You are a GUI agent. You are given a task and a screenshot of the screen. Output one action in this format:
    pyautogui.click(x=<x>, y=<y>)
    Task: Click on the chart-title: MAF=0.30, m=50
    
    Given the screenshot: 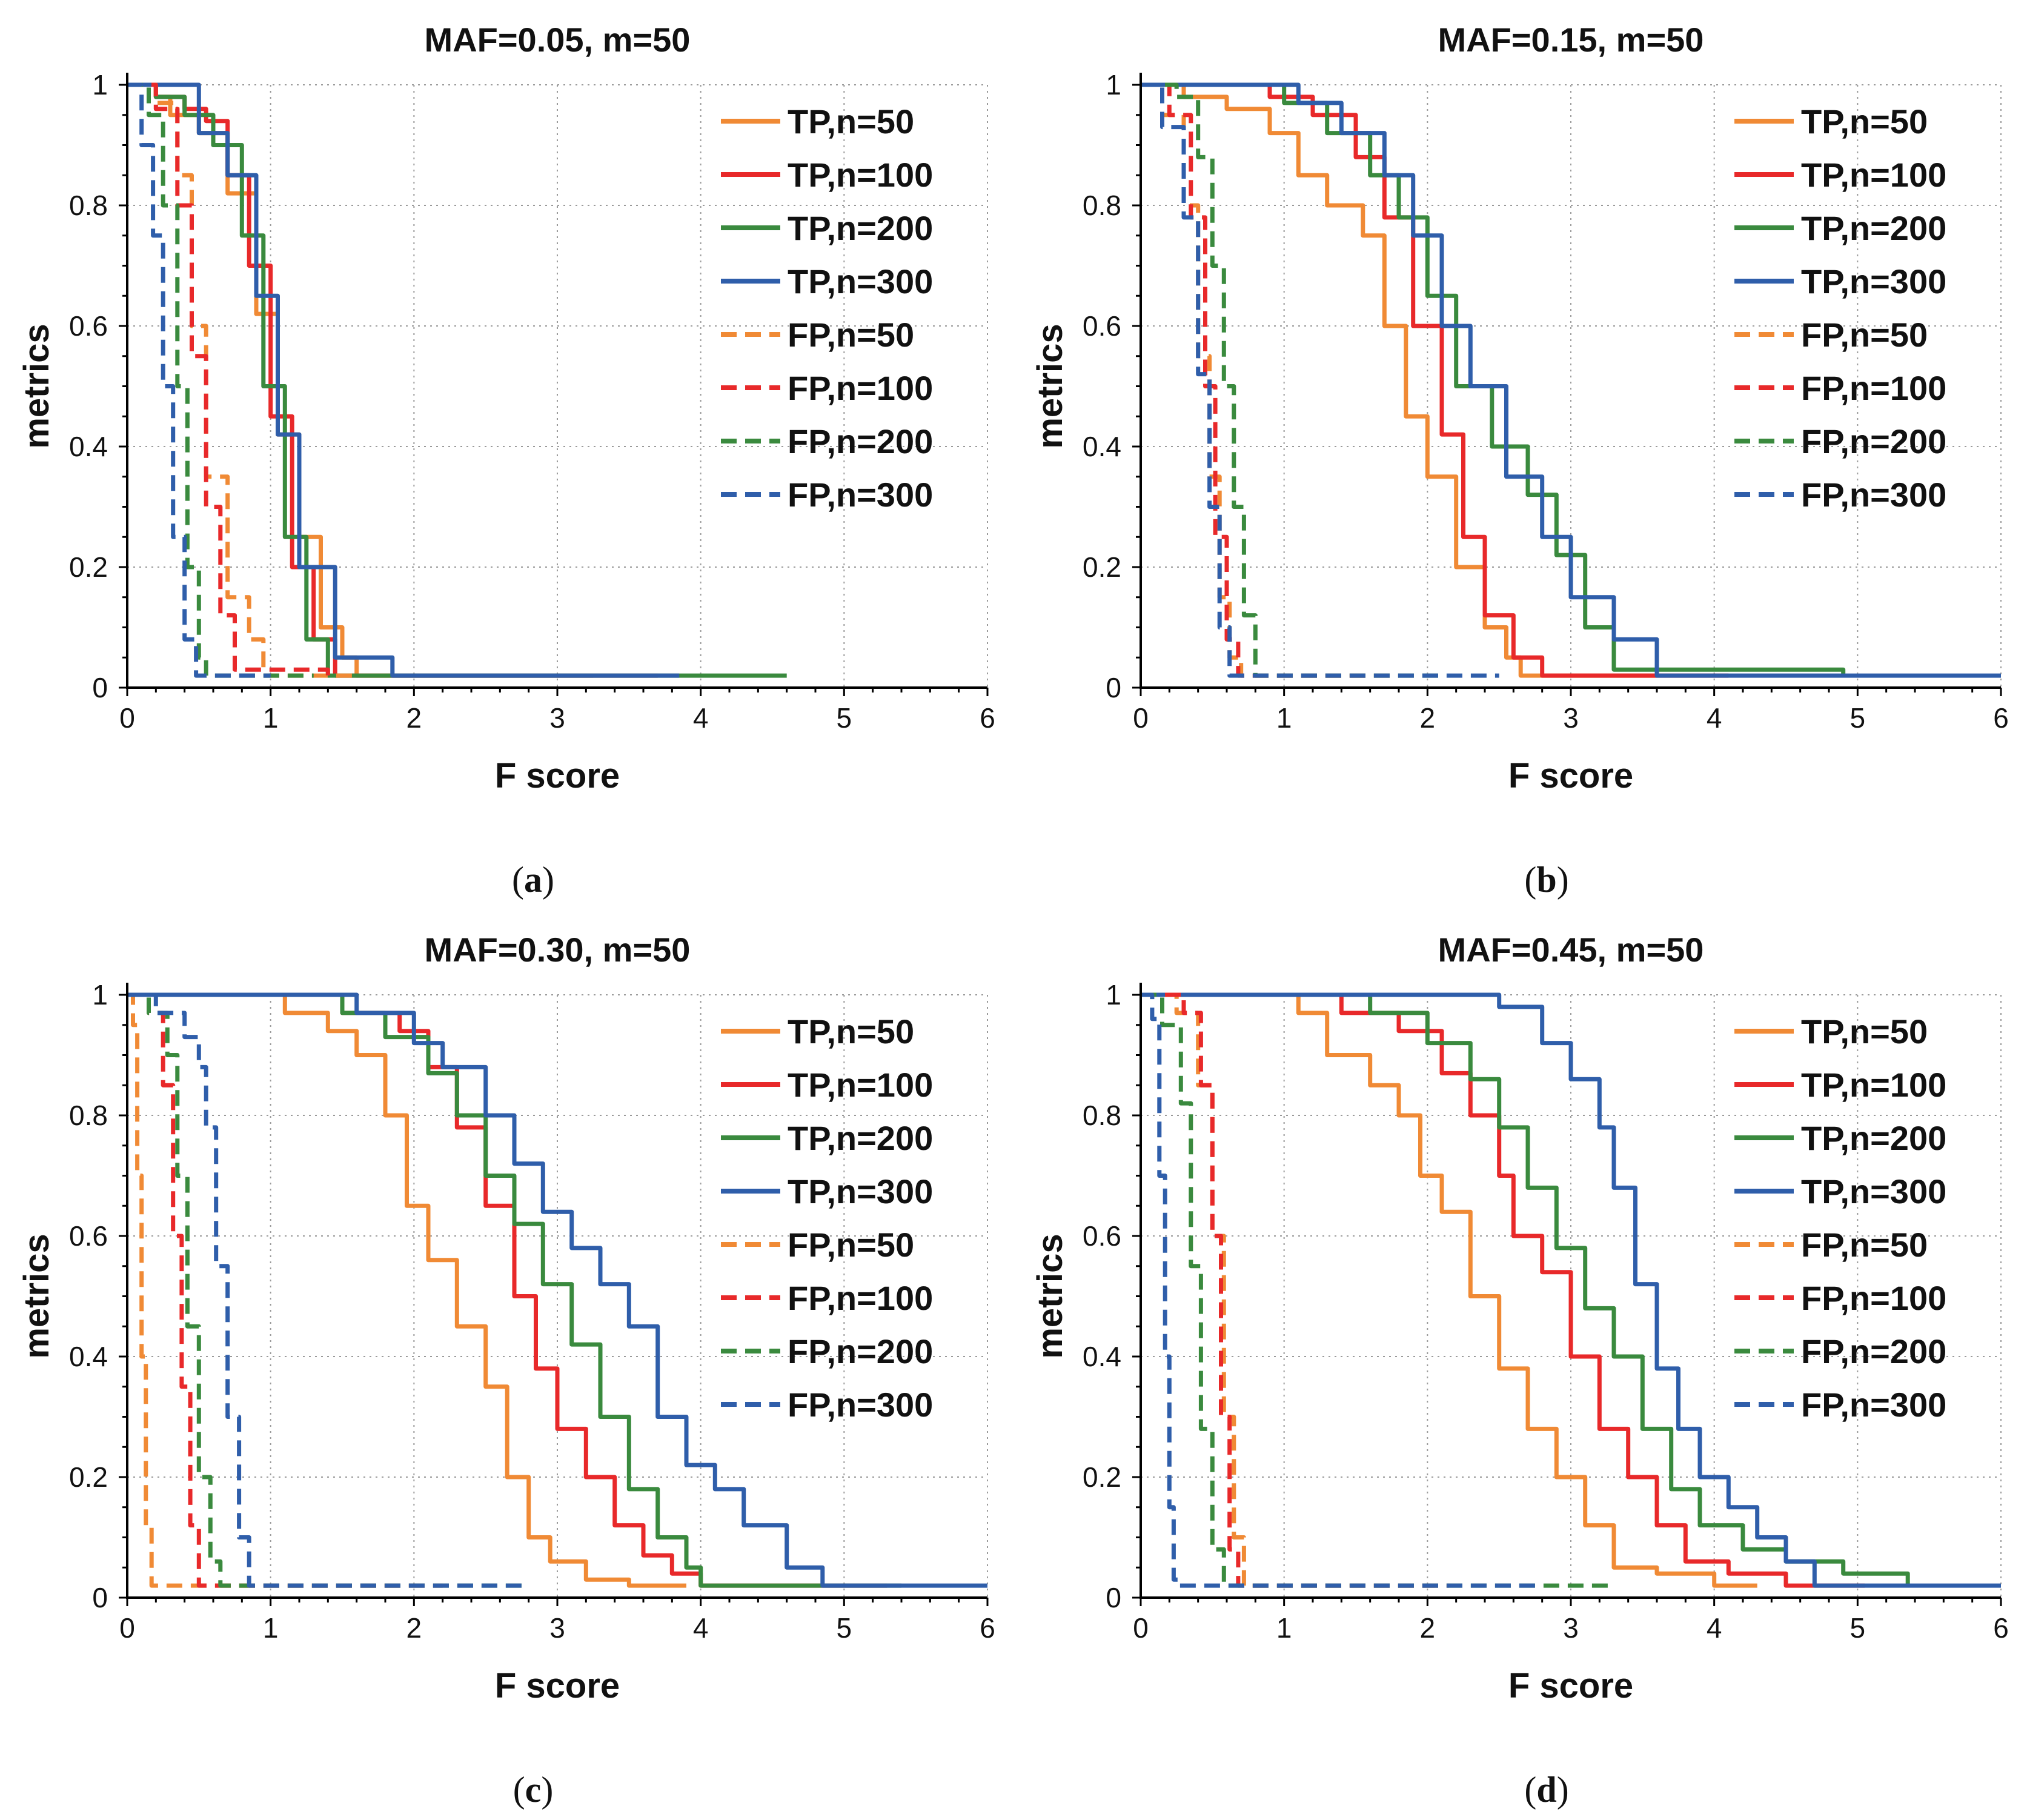 What is the action you would take?
    pyautogui.click(x=558, y=950)
    